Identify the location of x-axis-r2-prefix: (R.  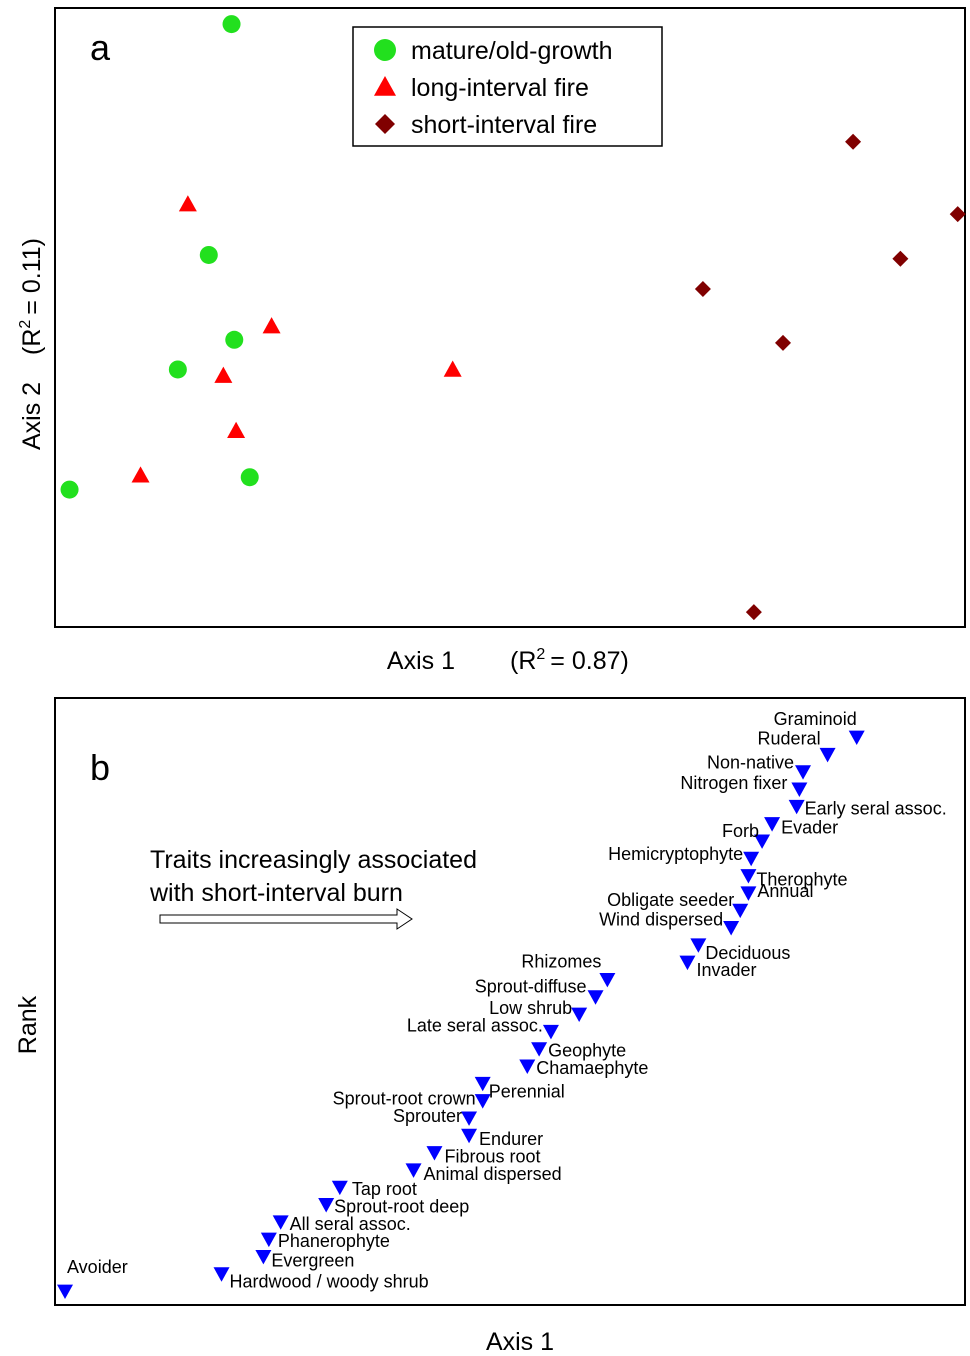
(523, 661).